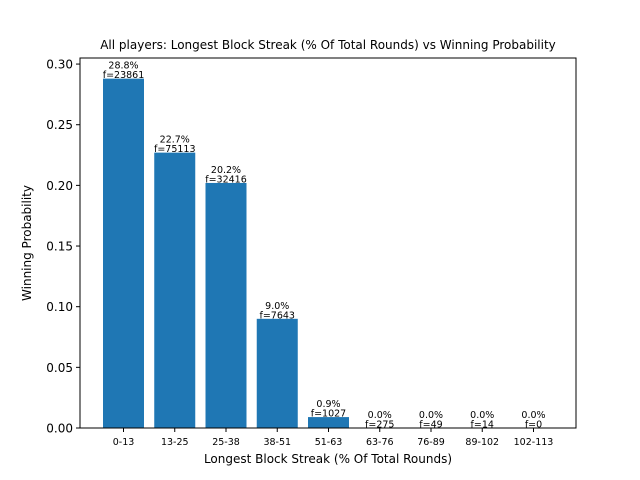 This screenshot has height=480, width=640. Describe the element at coordinates (482, 442) in the screenshot. I see `x-tick-label: 89-102` at that location.